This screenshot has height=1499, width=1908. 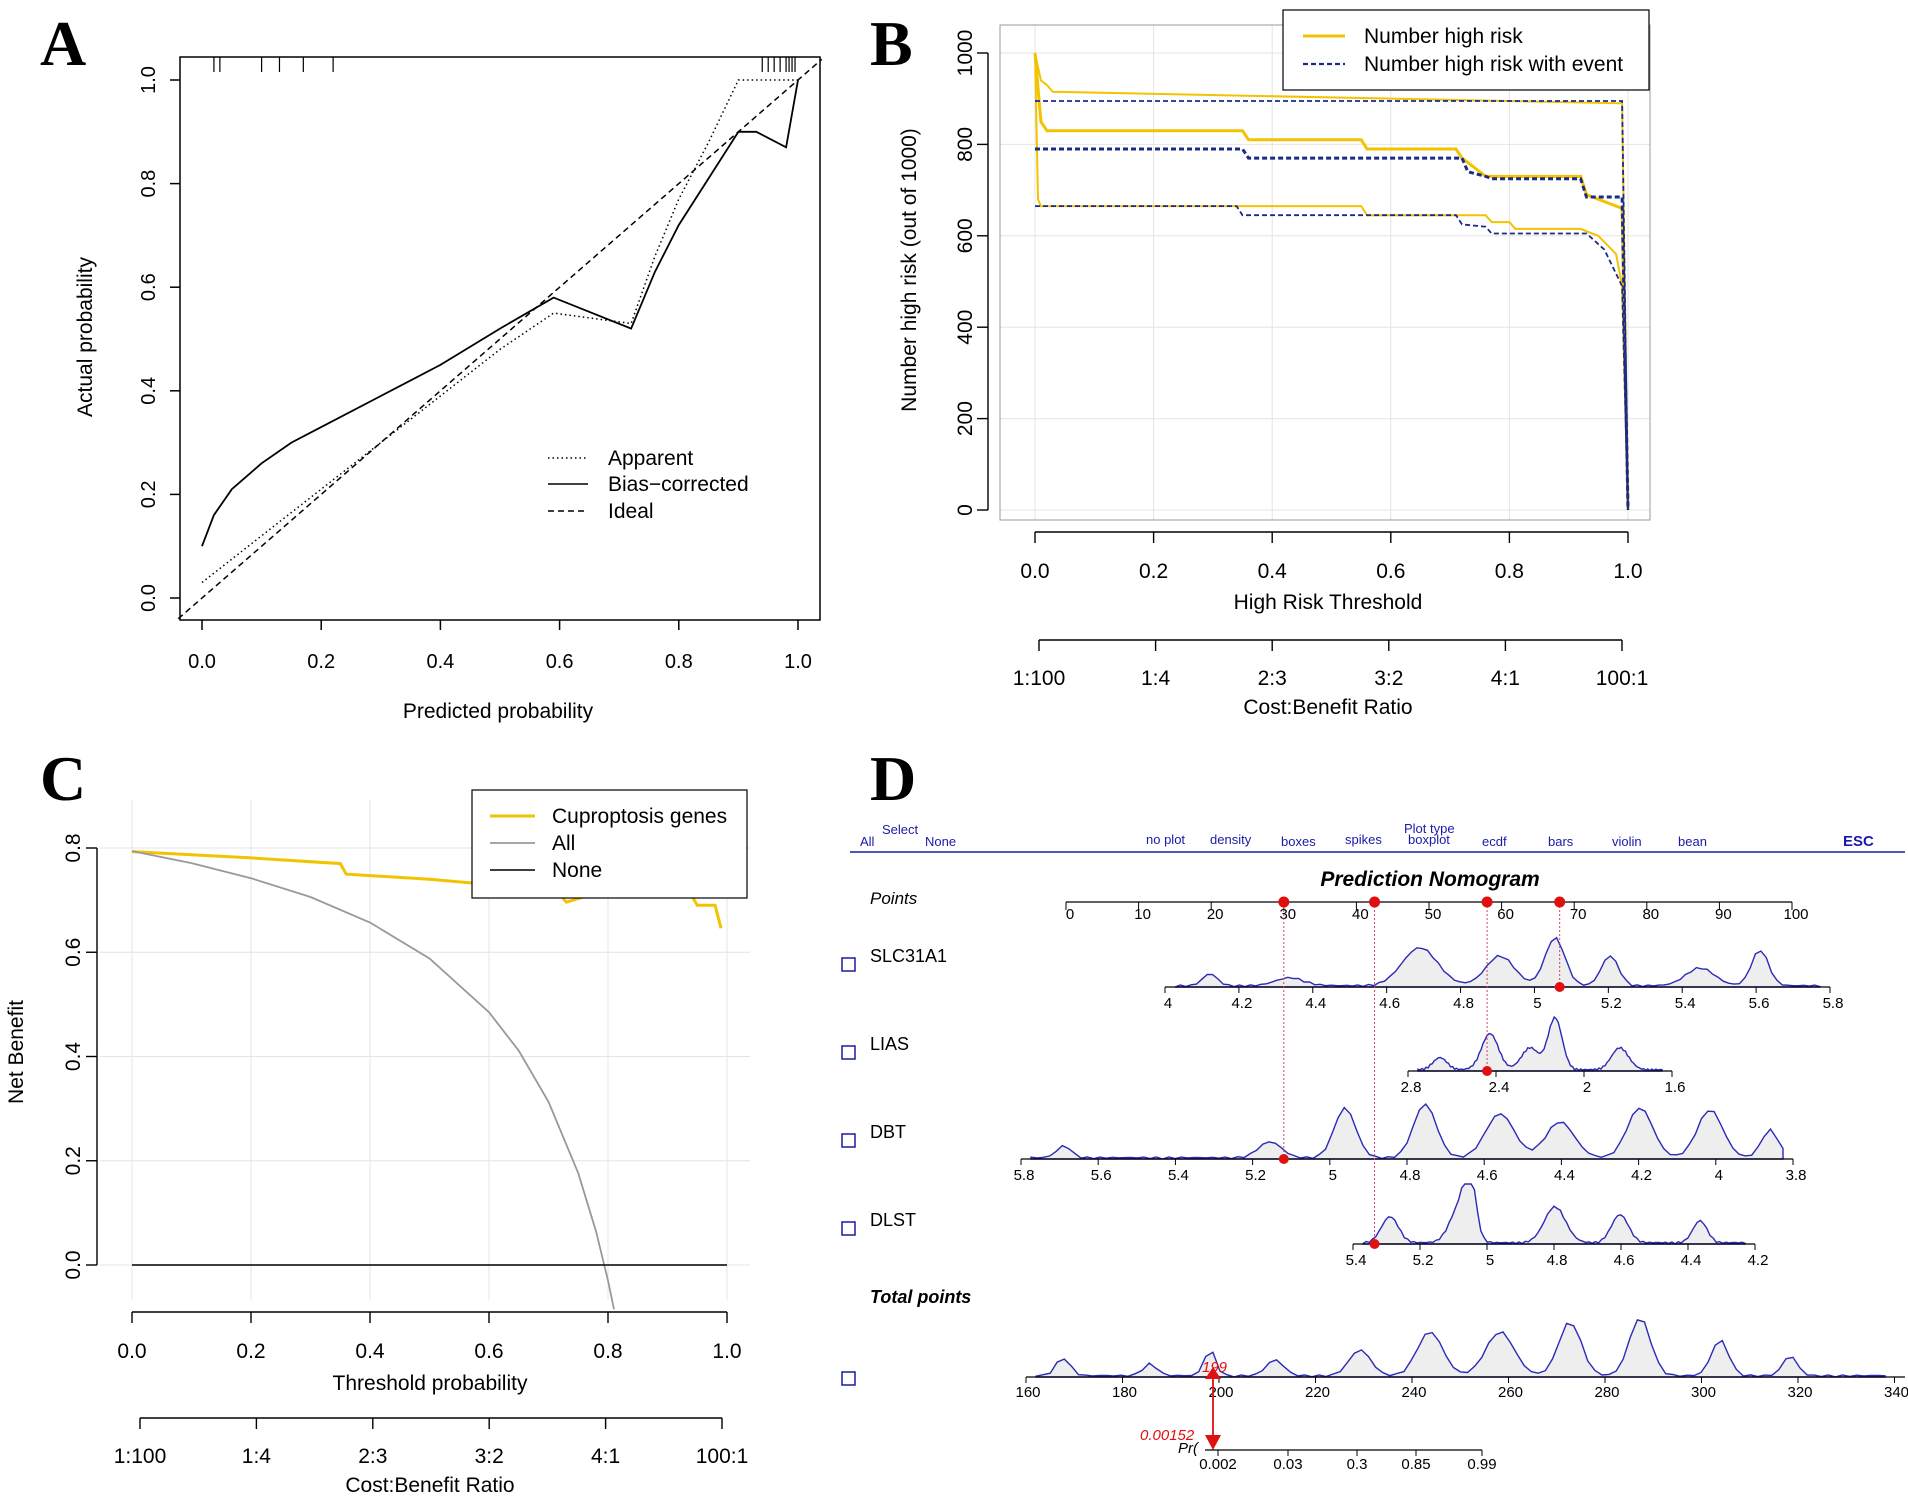 What do you see at coordinates (149, 391) in the screenshot?
I see `y-tick-label: 0.4` at bounding box center [149, 391].